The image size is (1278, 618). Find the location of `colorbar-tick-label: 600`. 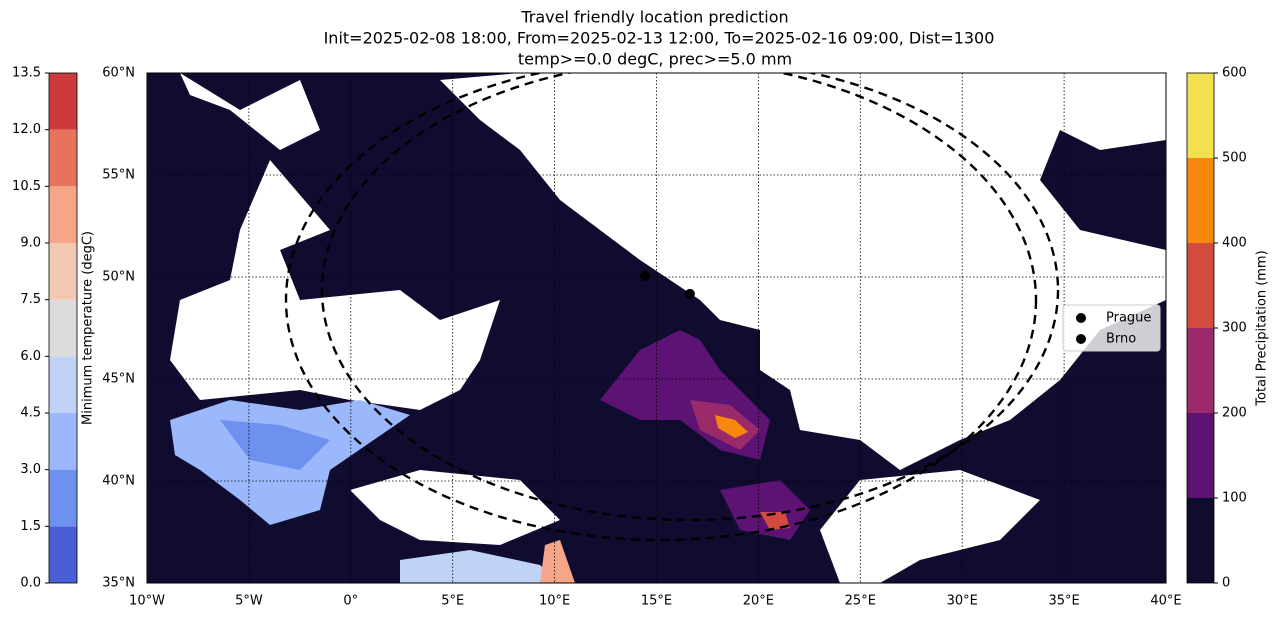

colorbar-tick-label: 600 is located at coordinates (1234, 73).